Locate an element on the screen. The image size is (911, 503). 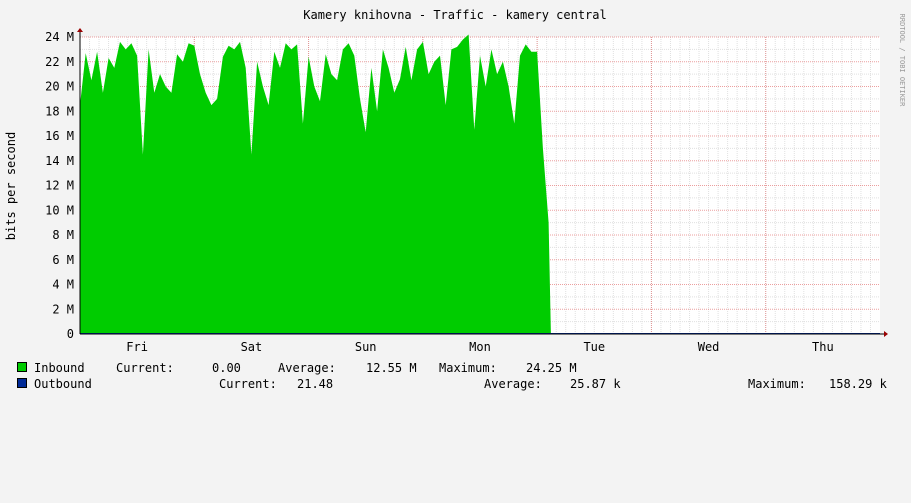
legend-inbound-label: Inbound is located at coordinates (59, 368).